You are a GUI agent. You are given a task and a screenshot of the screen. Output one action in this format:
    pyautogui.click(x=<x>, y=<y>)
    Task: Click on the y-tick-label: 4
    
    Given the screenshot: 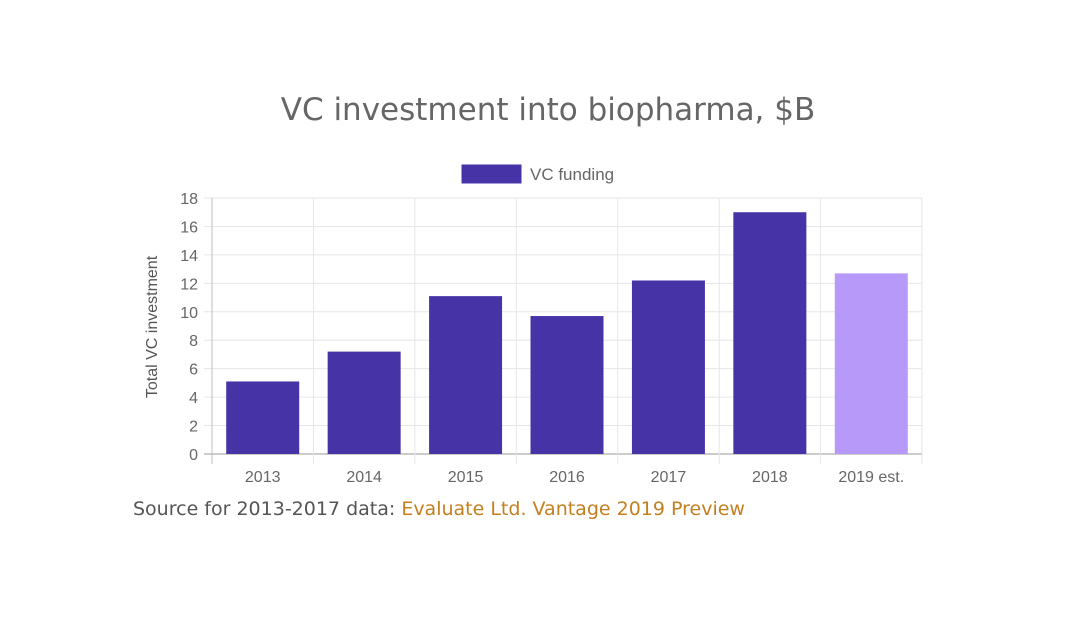 What is the action you would take?
    pyautogui.click(x=193, y=398)
    